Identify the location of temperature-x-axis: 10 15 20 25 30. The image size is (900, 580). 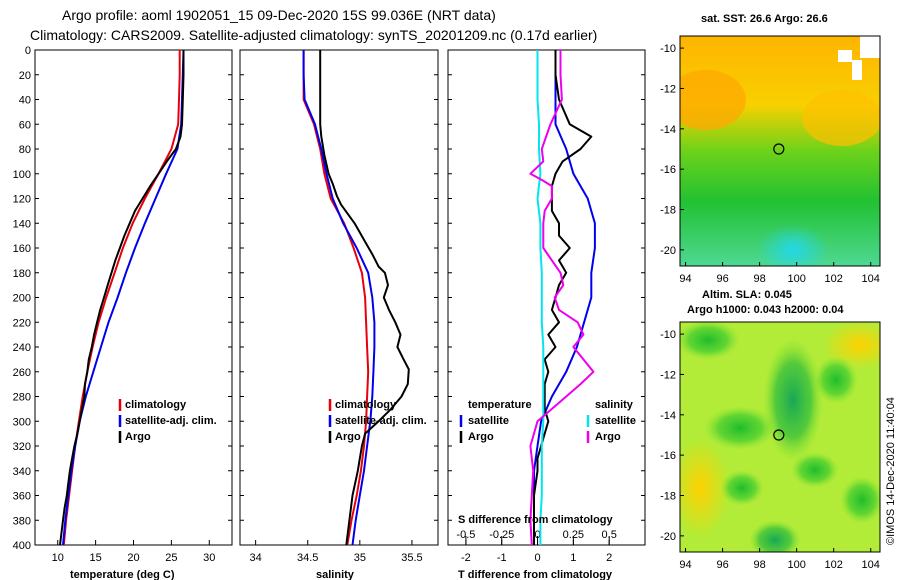
(133, 552).